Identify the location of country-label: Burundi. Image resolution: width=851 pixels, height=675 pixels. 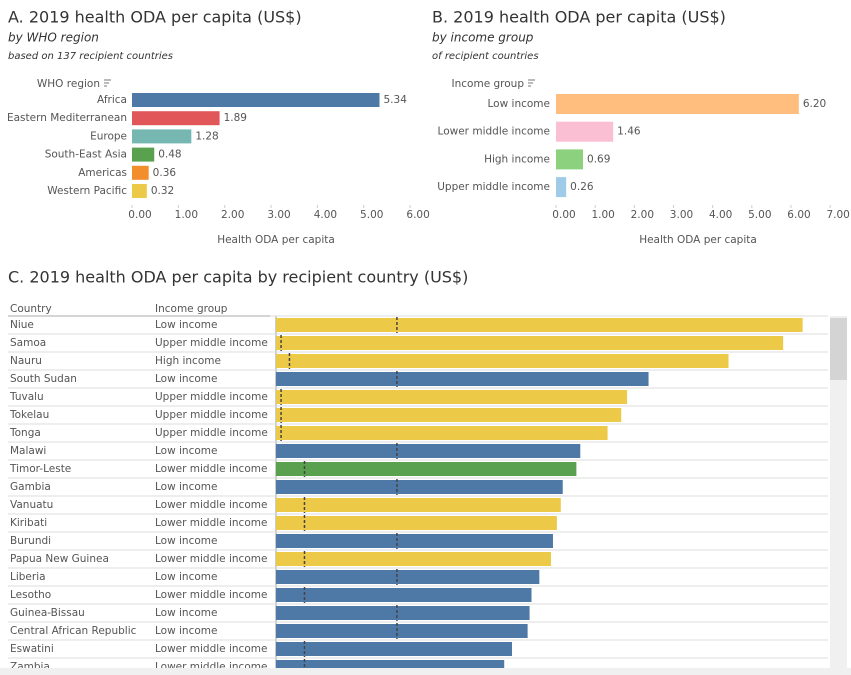
(30, 541).